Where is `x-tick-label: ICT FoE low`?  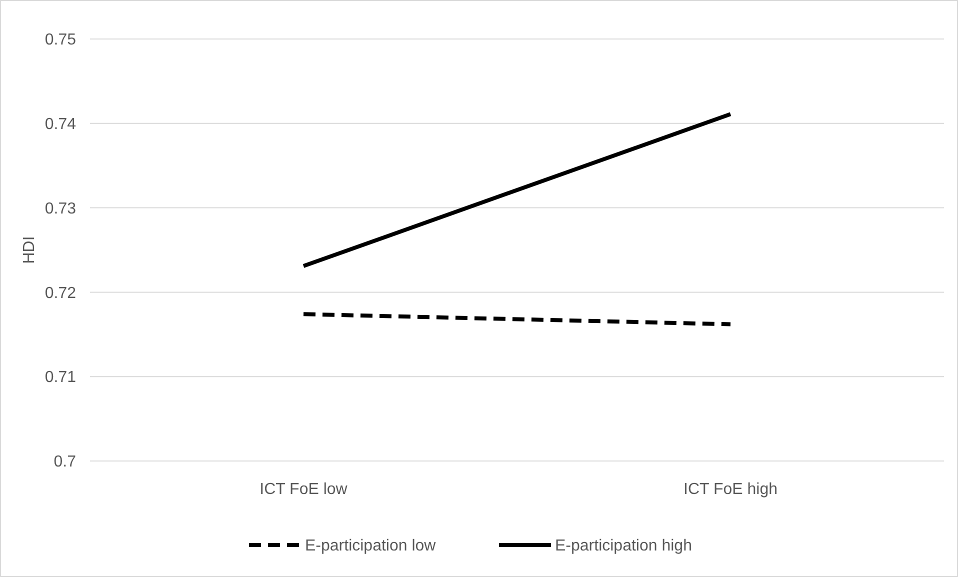
x-tick-label: ICT FoE low is located at coordinates (304, 489).